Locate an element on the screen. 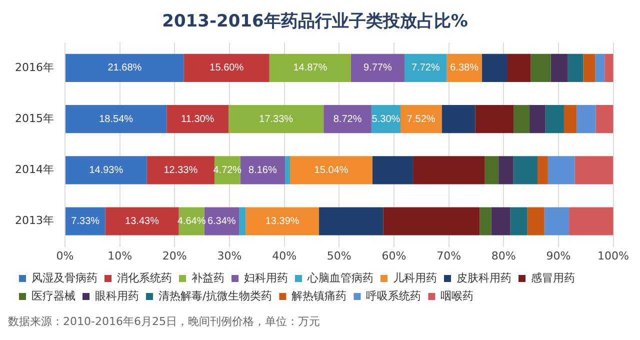  data-label: 7.52% is located at coordinates (421, 119).